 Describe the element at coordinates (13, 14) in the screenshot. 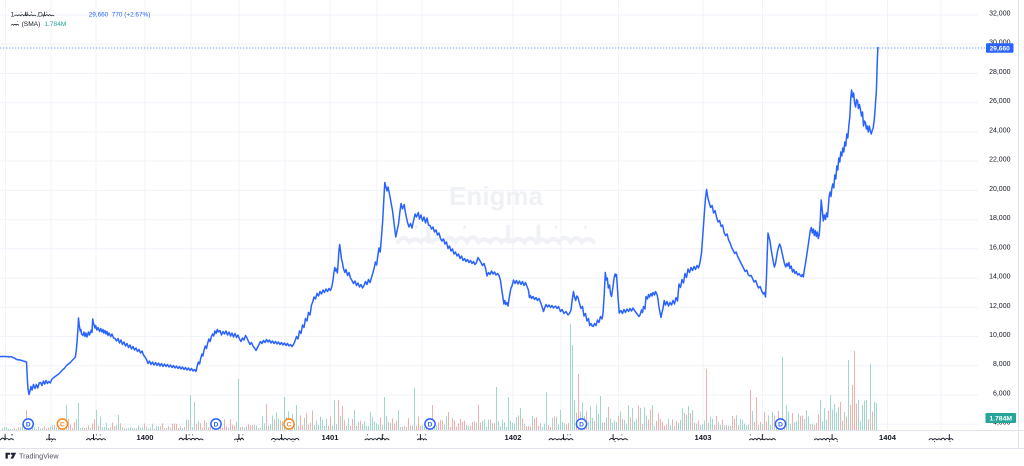

I see `svg-text: 1` at that location.